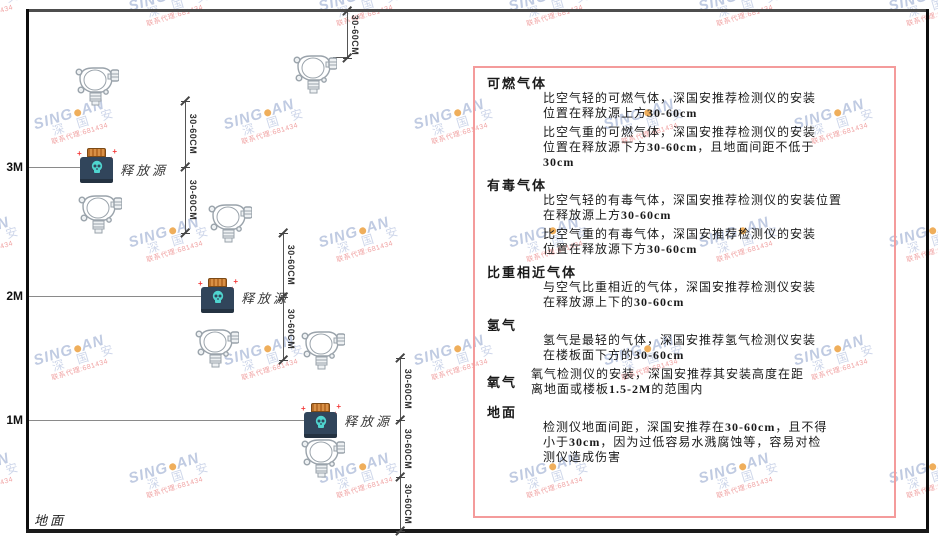  Describe the element at coordinates (712, 242) in the screenshot. I see `section-paragraph: 比空气重的有毒气体，深国安推荐检测仪的安装 位置在释放源下方30-60cm` at that location.